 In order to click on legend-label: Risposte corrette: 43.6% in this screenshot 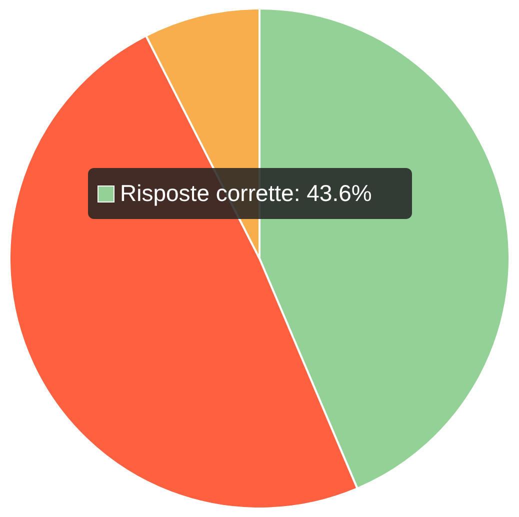, I will do `click(246, 193)`.